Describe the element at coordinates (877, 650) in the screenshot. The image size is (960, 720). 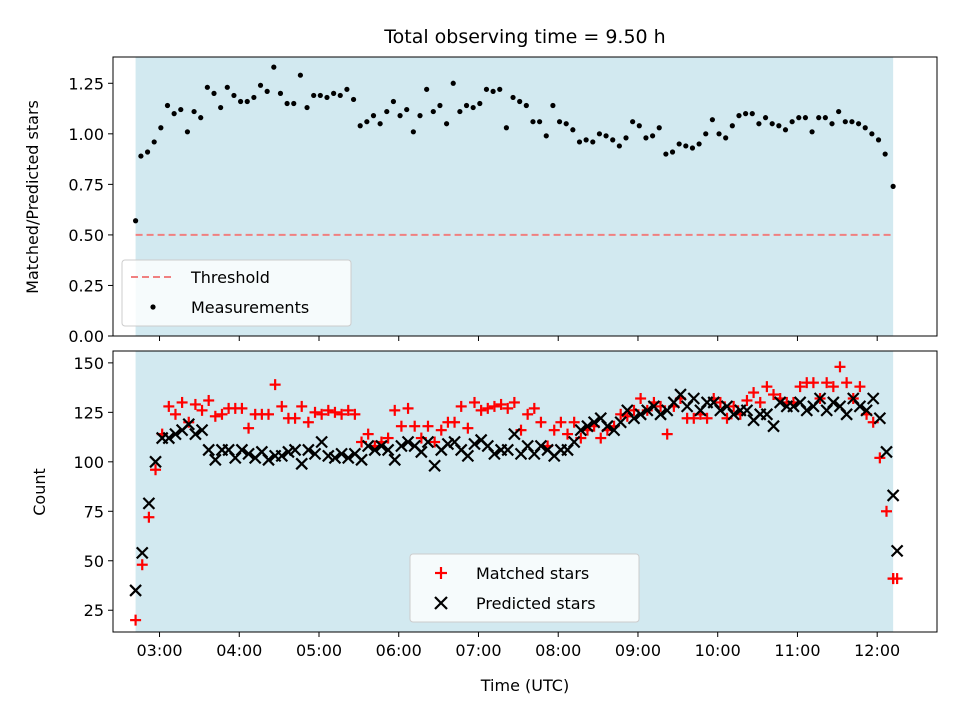
I see `x-tick-label: 12:00` at that location.